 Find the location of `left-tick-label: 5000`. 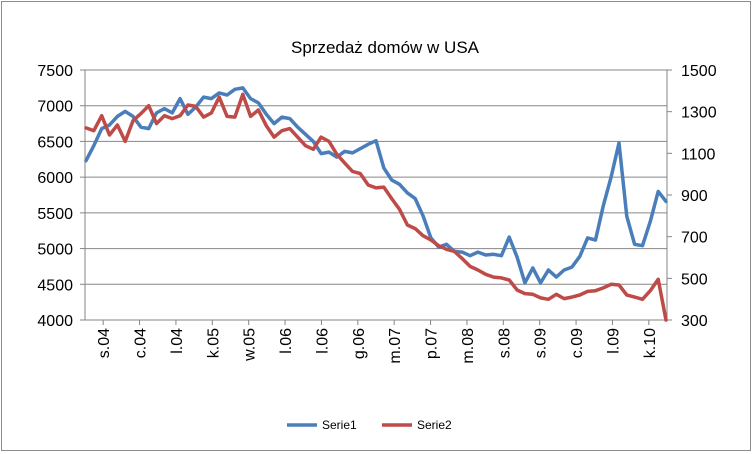

left-tick-label: 5000 is located at coordinates (55, 250).